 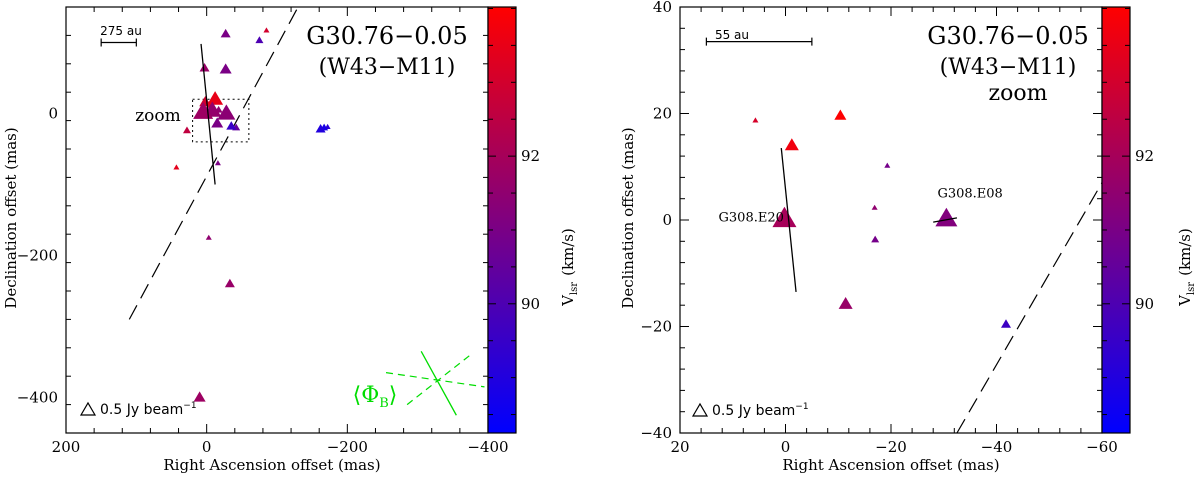 I want to click on left-y-tick-label: −400, so click(x=37, y=398).